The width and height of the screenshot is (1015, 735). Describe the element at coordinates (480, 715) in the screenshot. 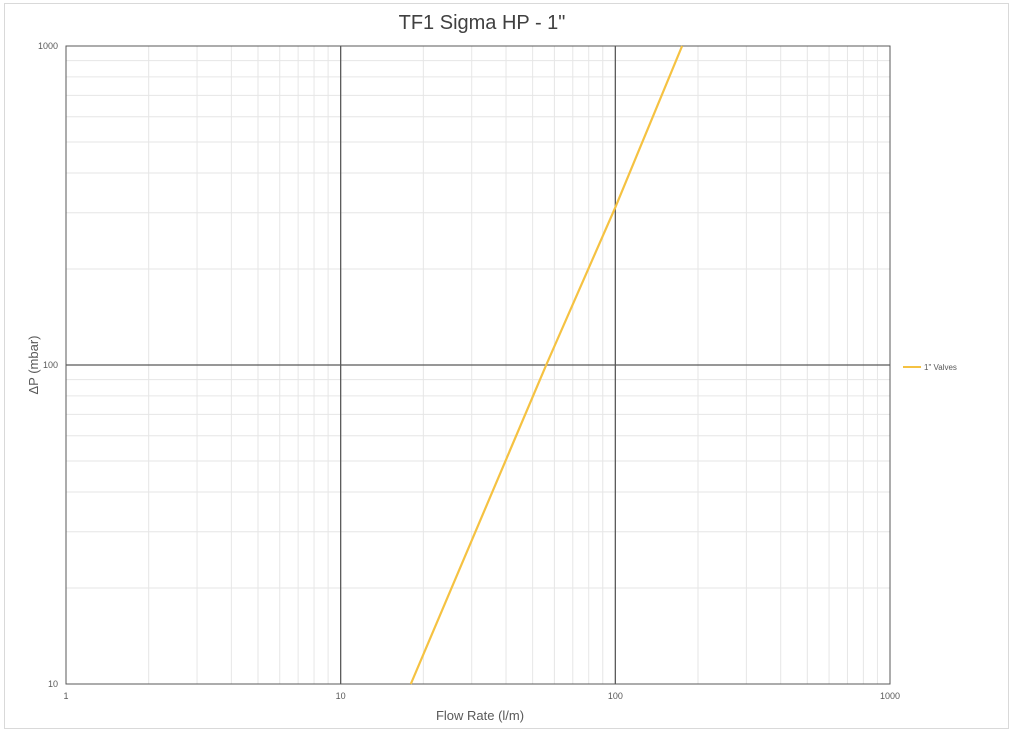

I see `x-axis-label: Flow Rate (l/m)` at that location.